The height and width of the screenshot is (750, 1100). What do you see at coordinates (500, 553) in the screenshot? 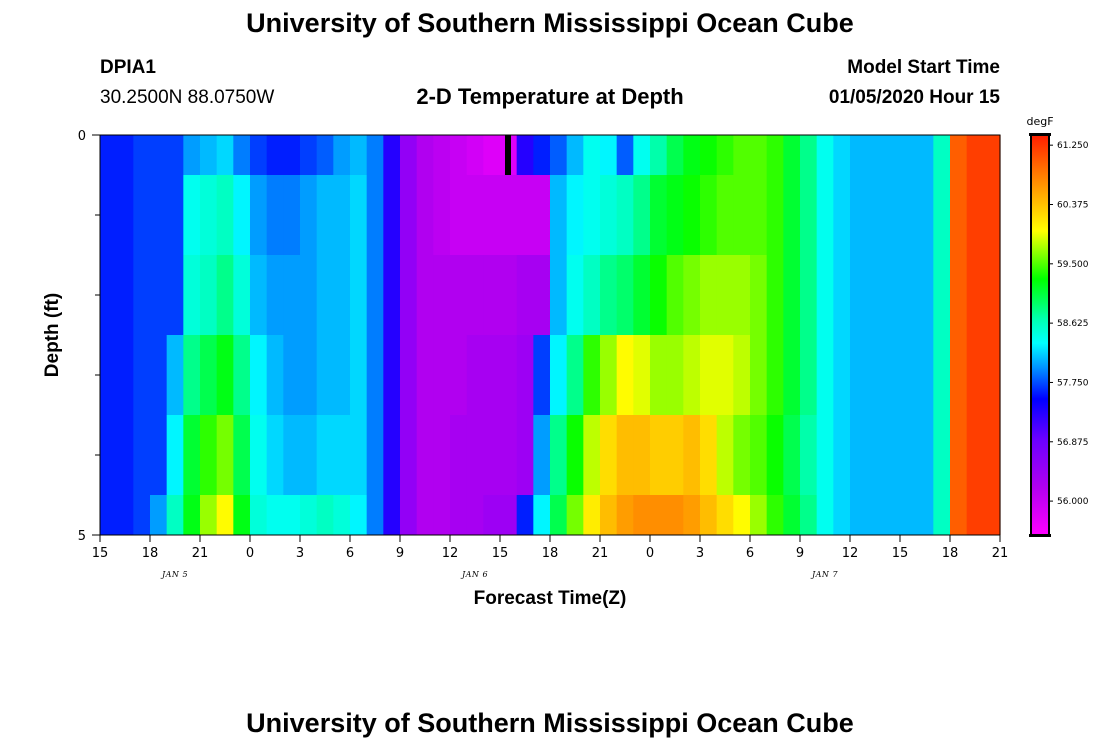
I see `x-tick-label: 15` at bounding box center [500, 553].